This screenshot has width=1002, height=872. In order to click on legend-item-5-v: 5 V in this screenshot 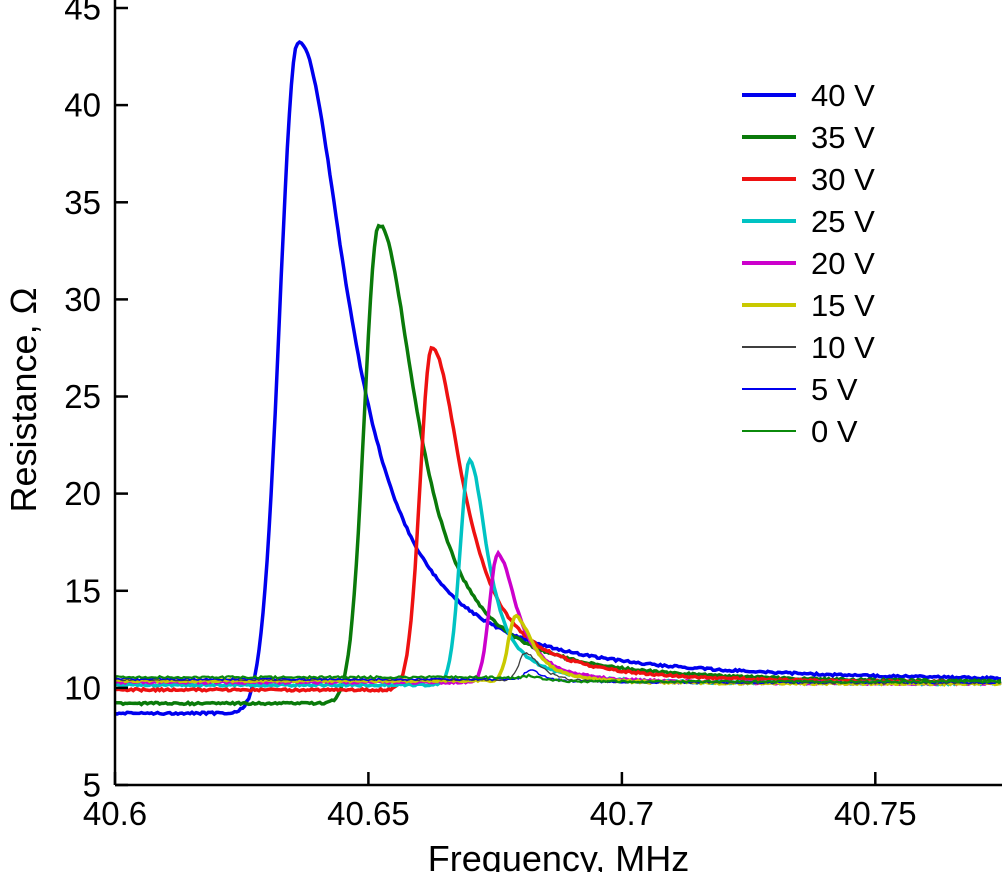, I will do `click(808, 389)`.